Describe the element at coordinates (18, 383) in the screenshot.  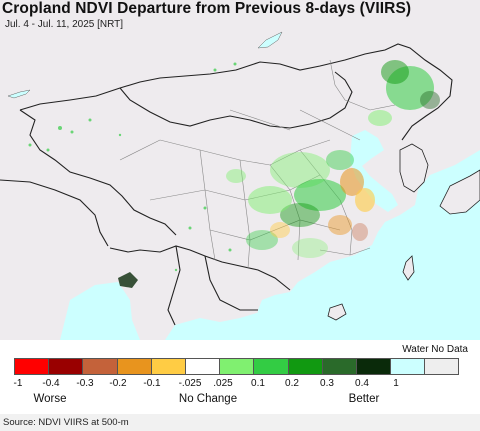
I see `legend-tick: -1` at that location.